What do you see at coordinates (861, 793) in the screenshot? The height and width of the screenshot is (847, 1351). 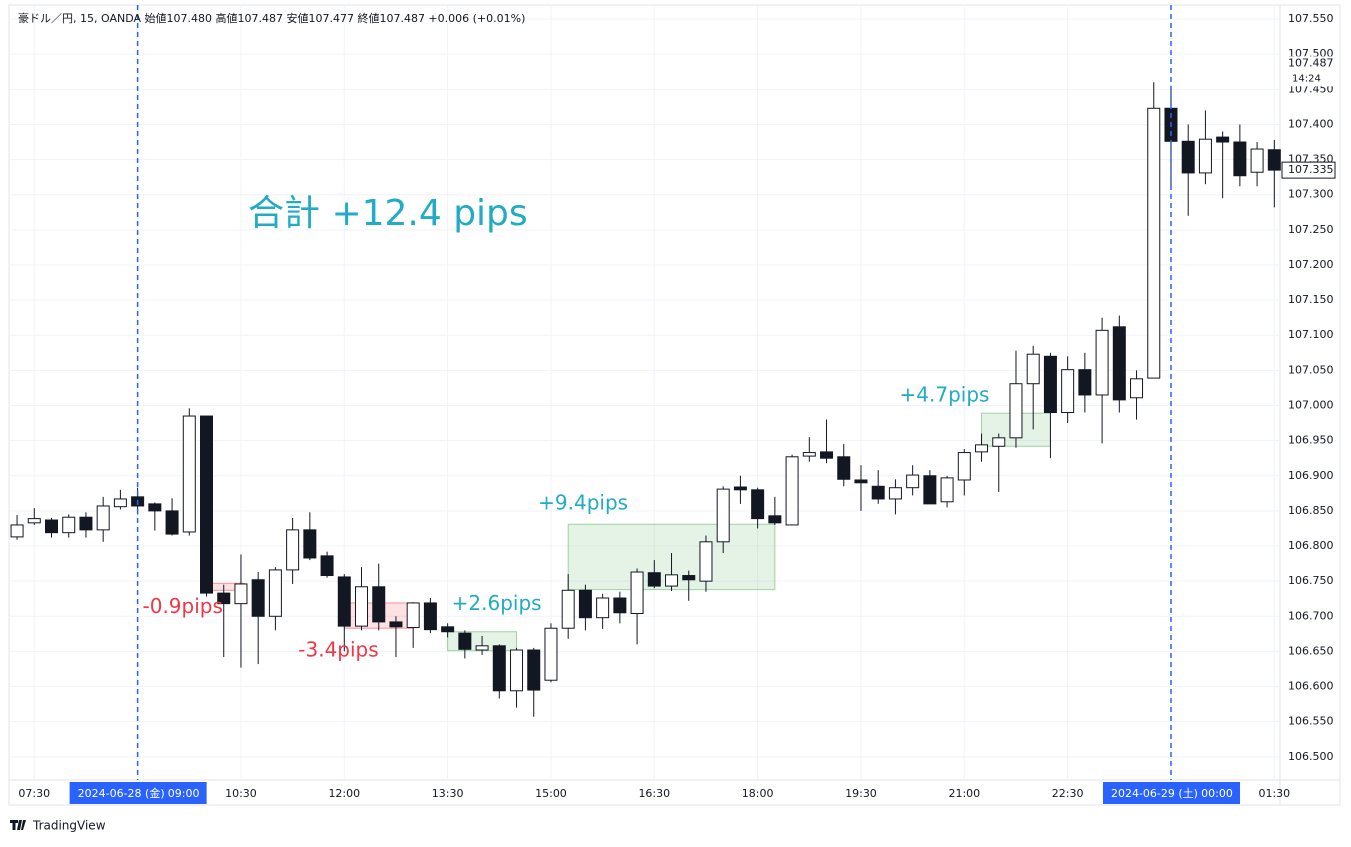 I see `x-tick-label: 19:30` at bounding box center [861, 793].